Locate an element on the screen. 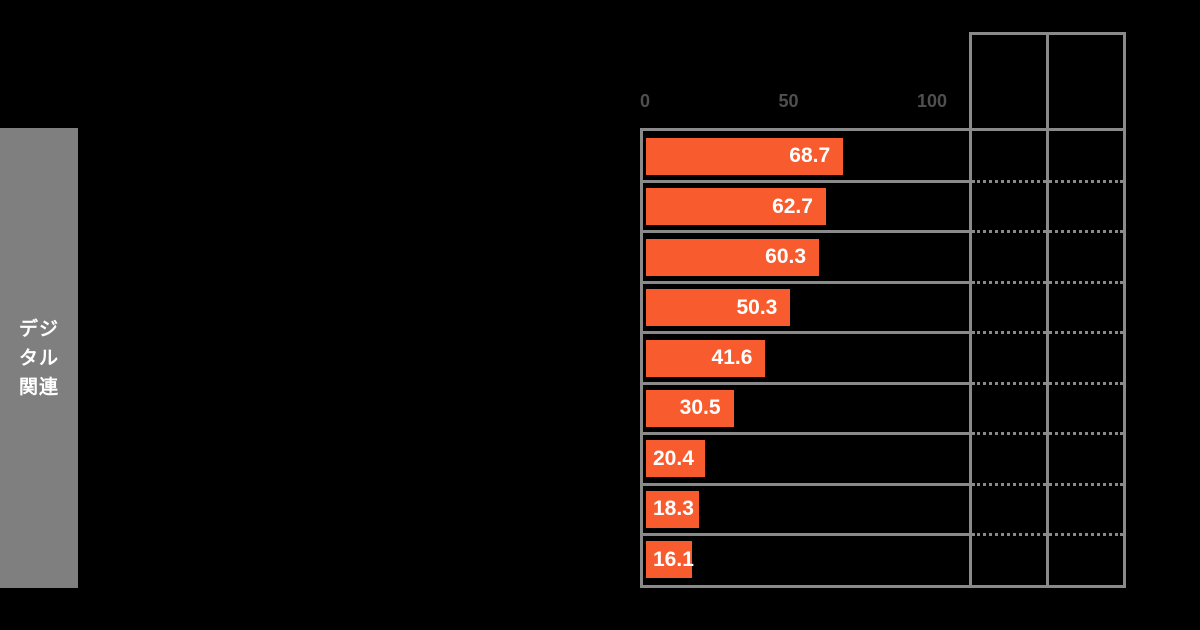 Image resolution: width=1200 pixels, height=630 pixels. bar-value-label: 68.7 is located at coordinates (810, 156).